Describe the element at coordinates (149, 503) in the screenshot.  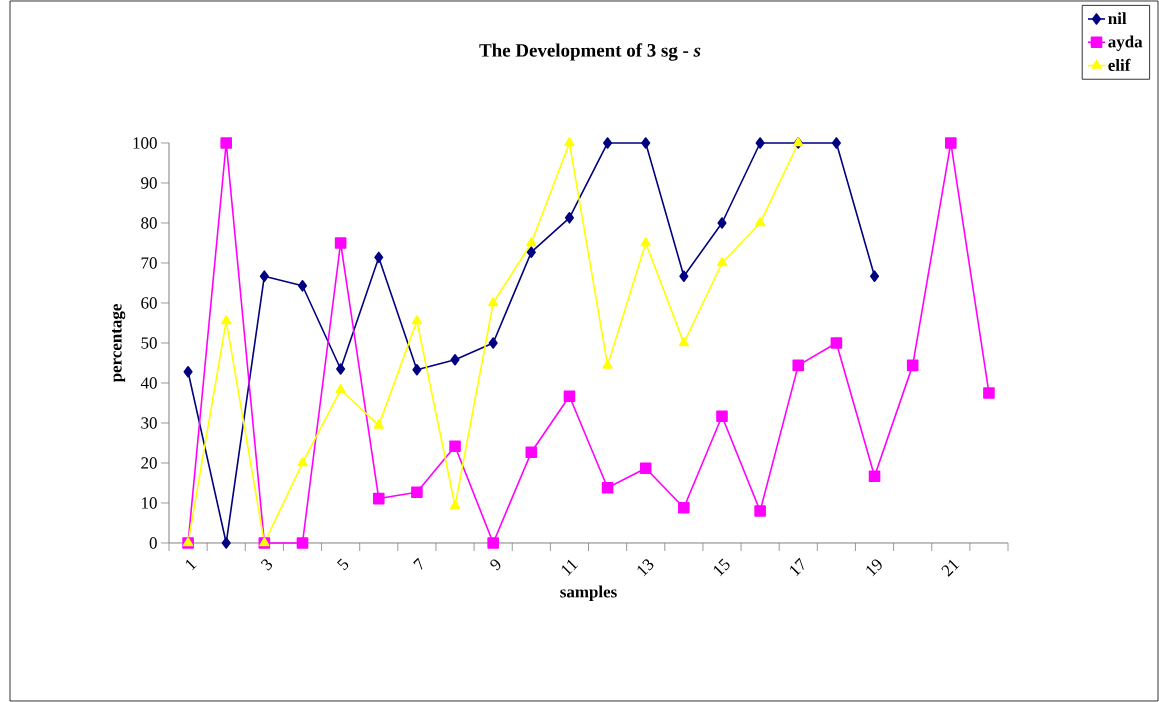
I see `y-tick-label: 10` at that location.